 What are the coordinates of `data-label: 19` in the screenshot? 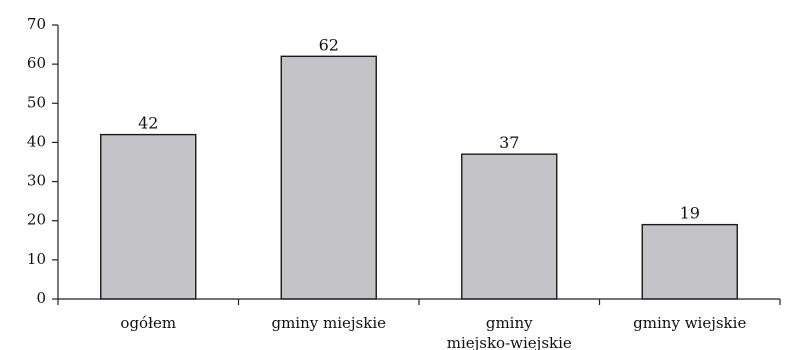 It's located at (690, 213).